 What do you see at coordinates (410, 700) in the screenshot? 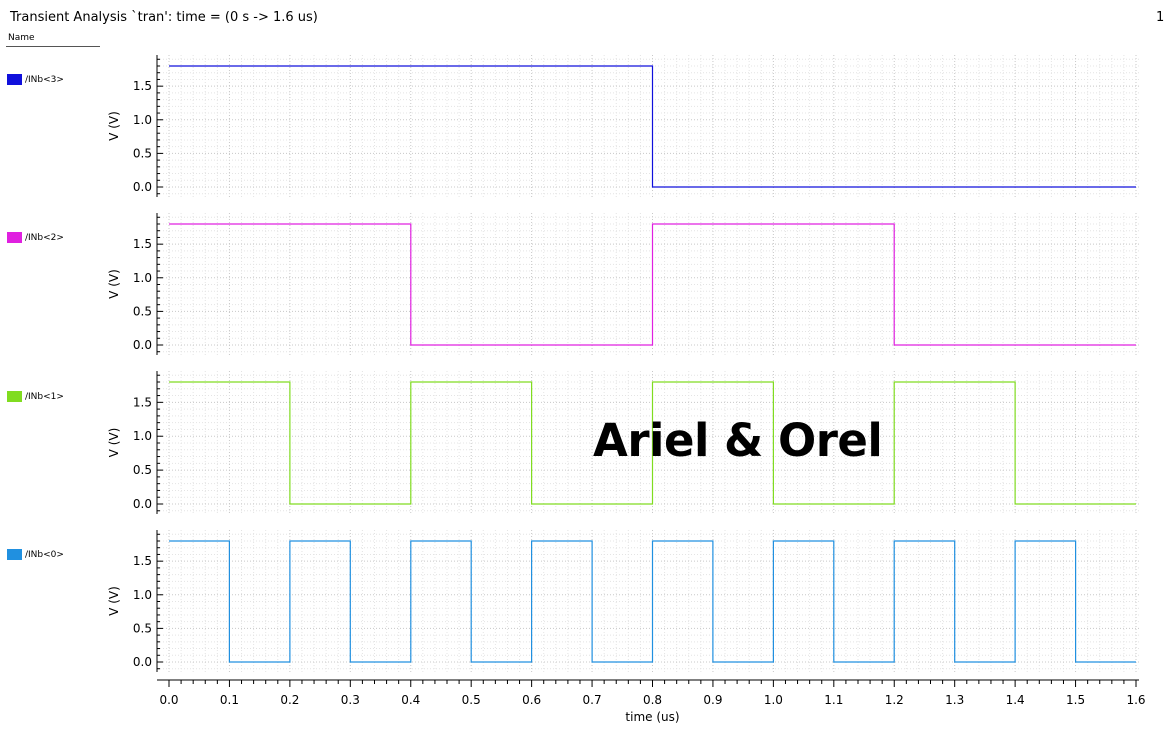
I see `x-tick-label: 0.4` at bounding box center [410, 700].